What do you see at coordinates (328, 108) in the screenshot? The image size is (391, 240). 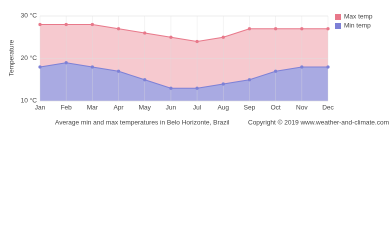 I see `x-tick-label: Dec` at bounding box center [328, 108].